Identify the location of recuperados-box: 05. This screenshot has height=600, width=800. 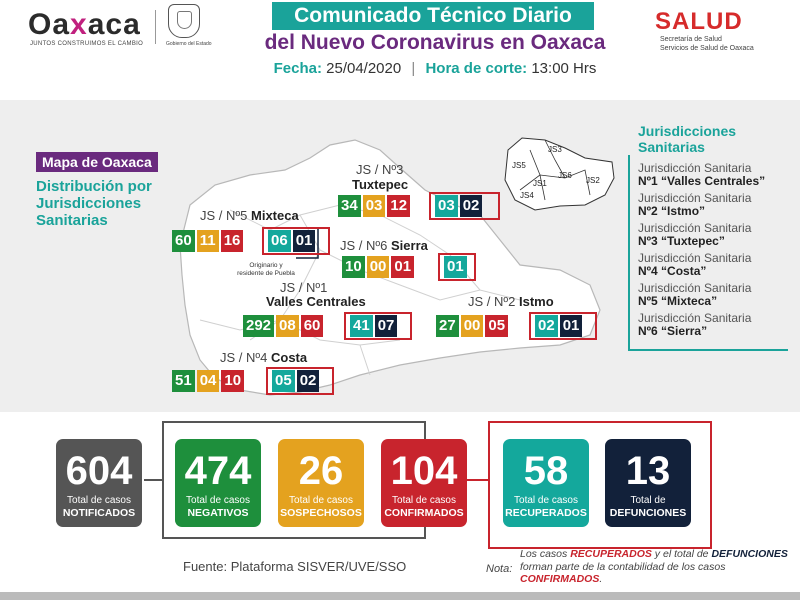
(283, 381).